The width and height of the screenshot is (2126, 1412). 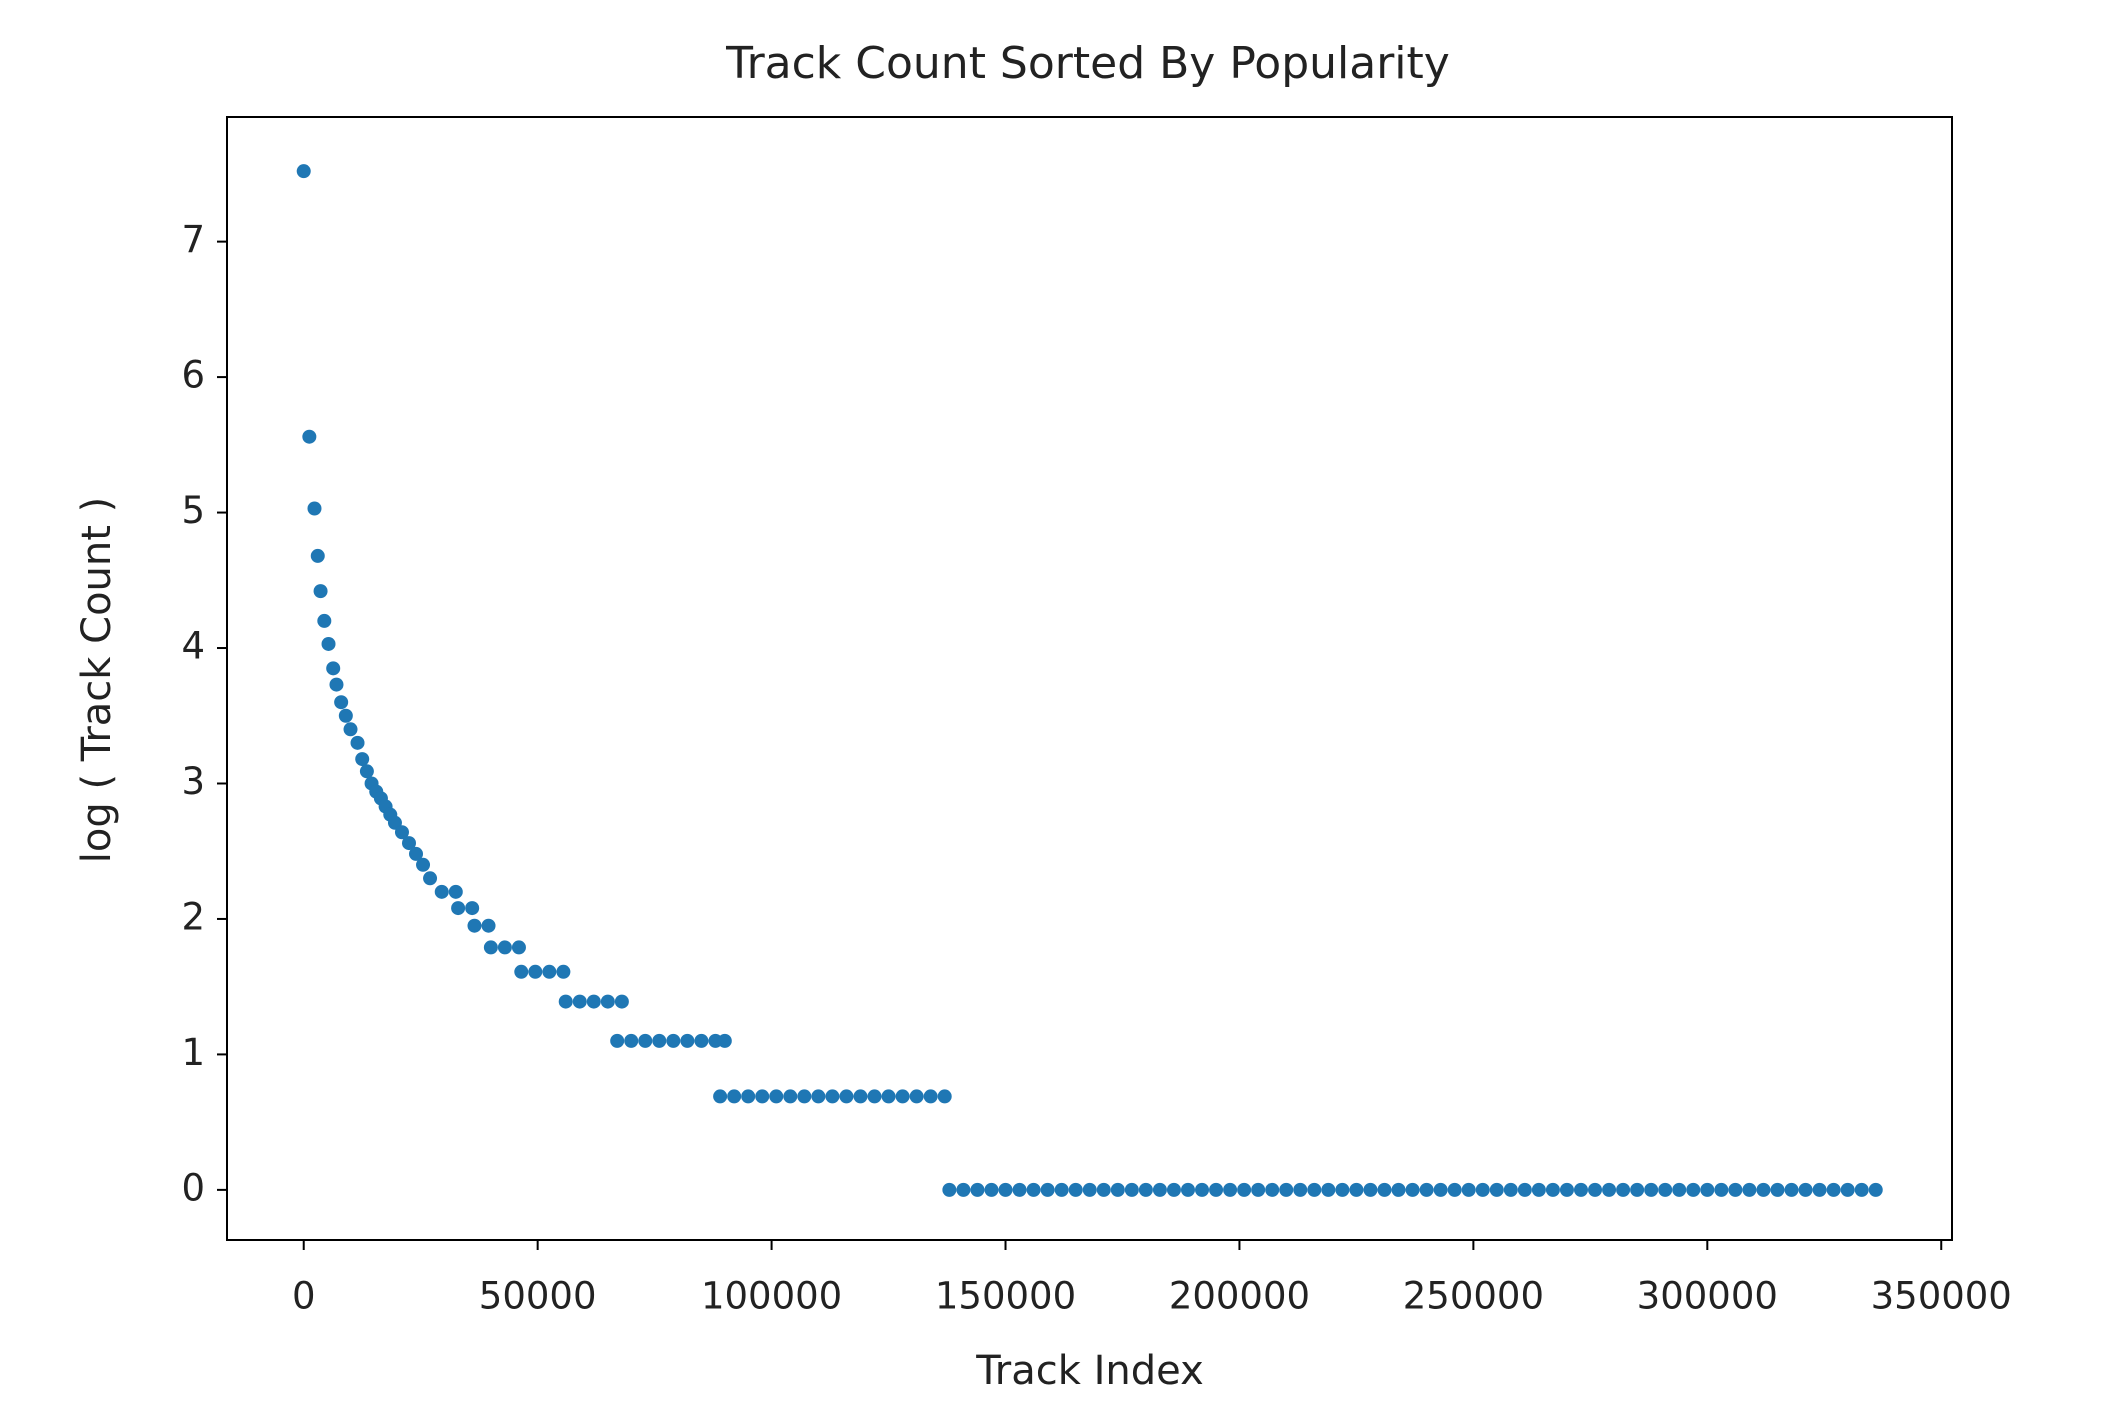 I want to click on x-tick-label: 50000, so click(x=538, y=1296).